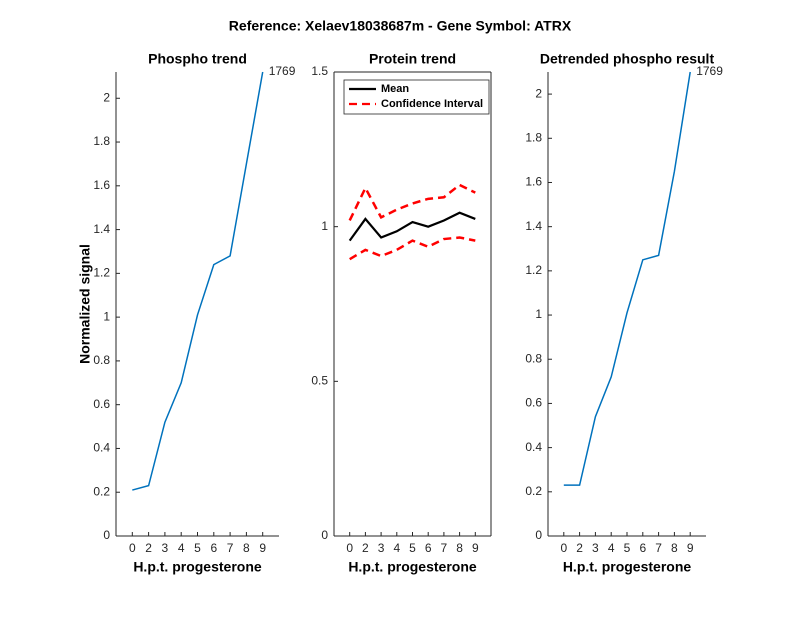 This screenshot has height=618, width=800. I want to click on chart-title: Protein trend, so click(412, 59).